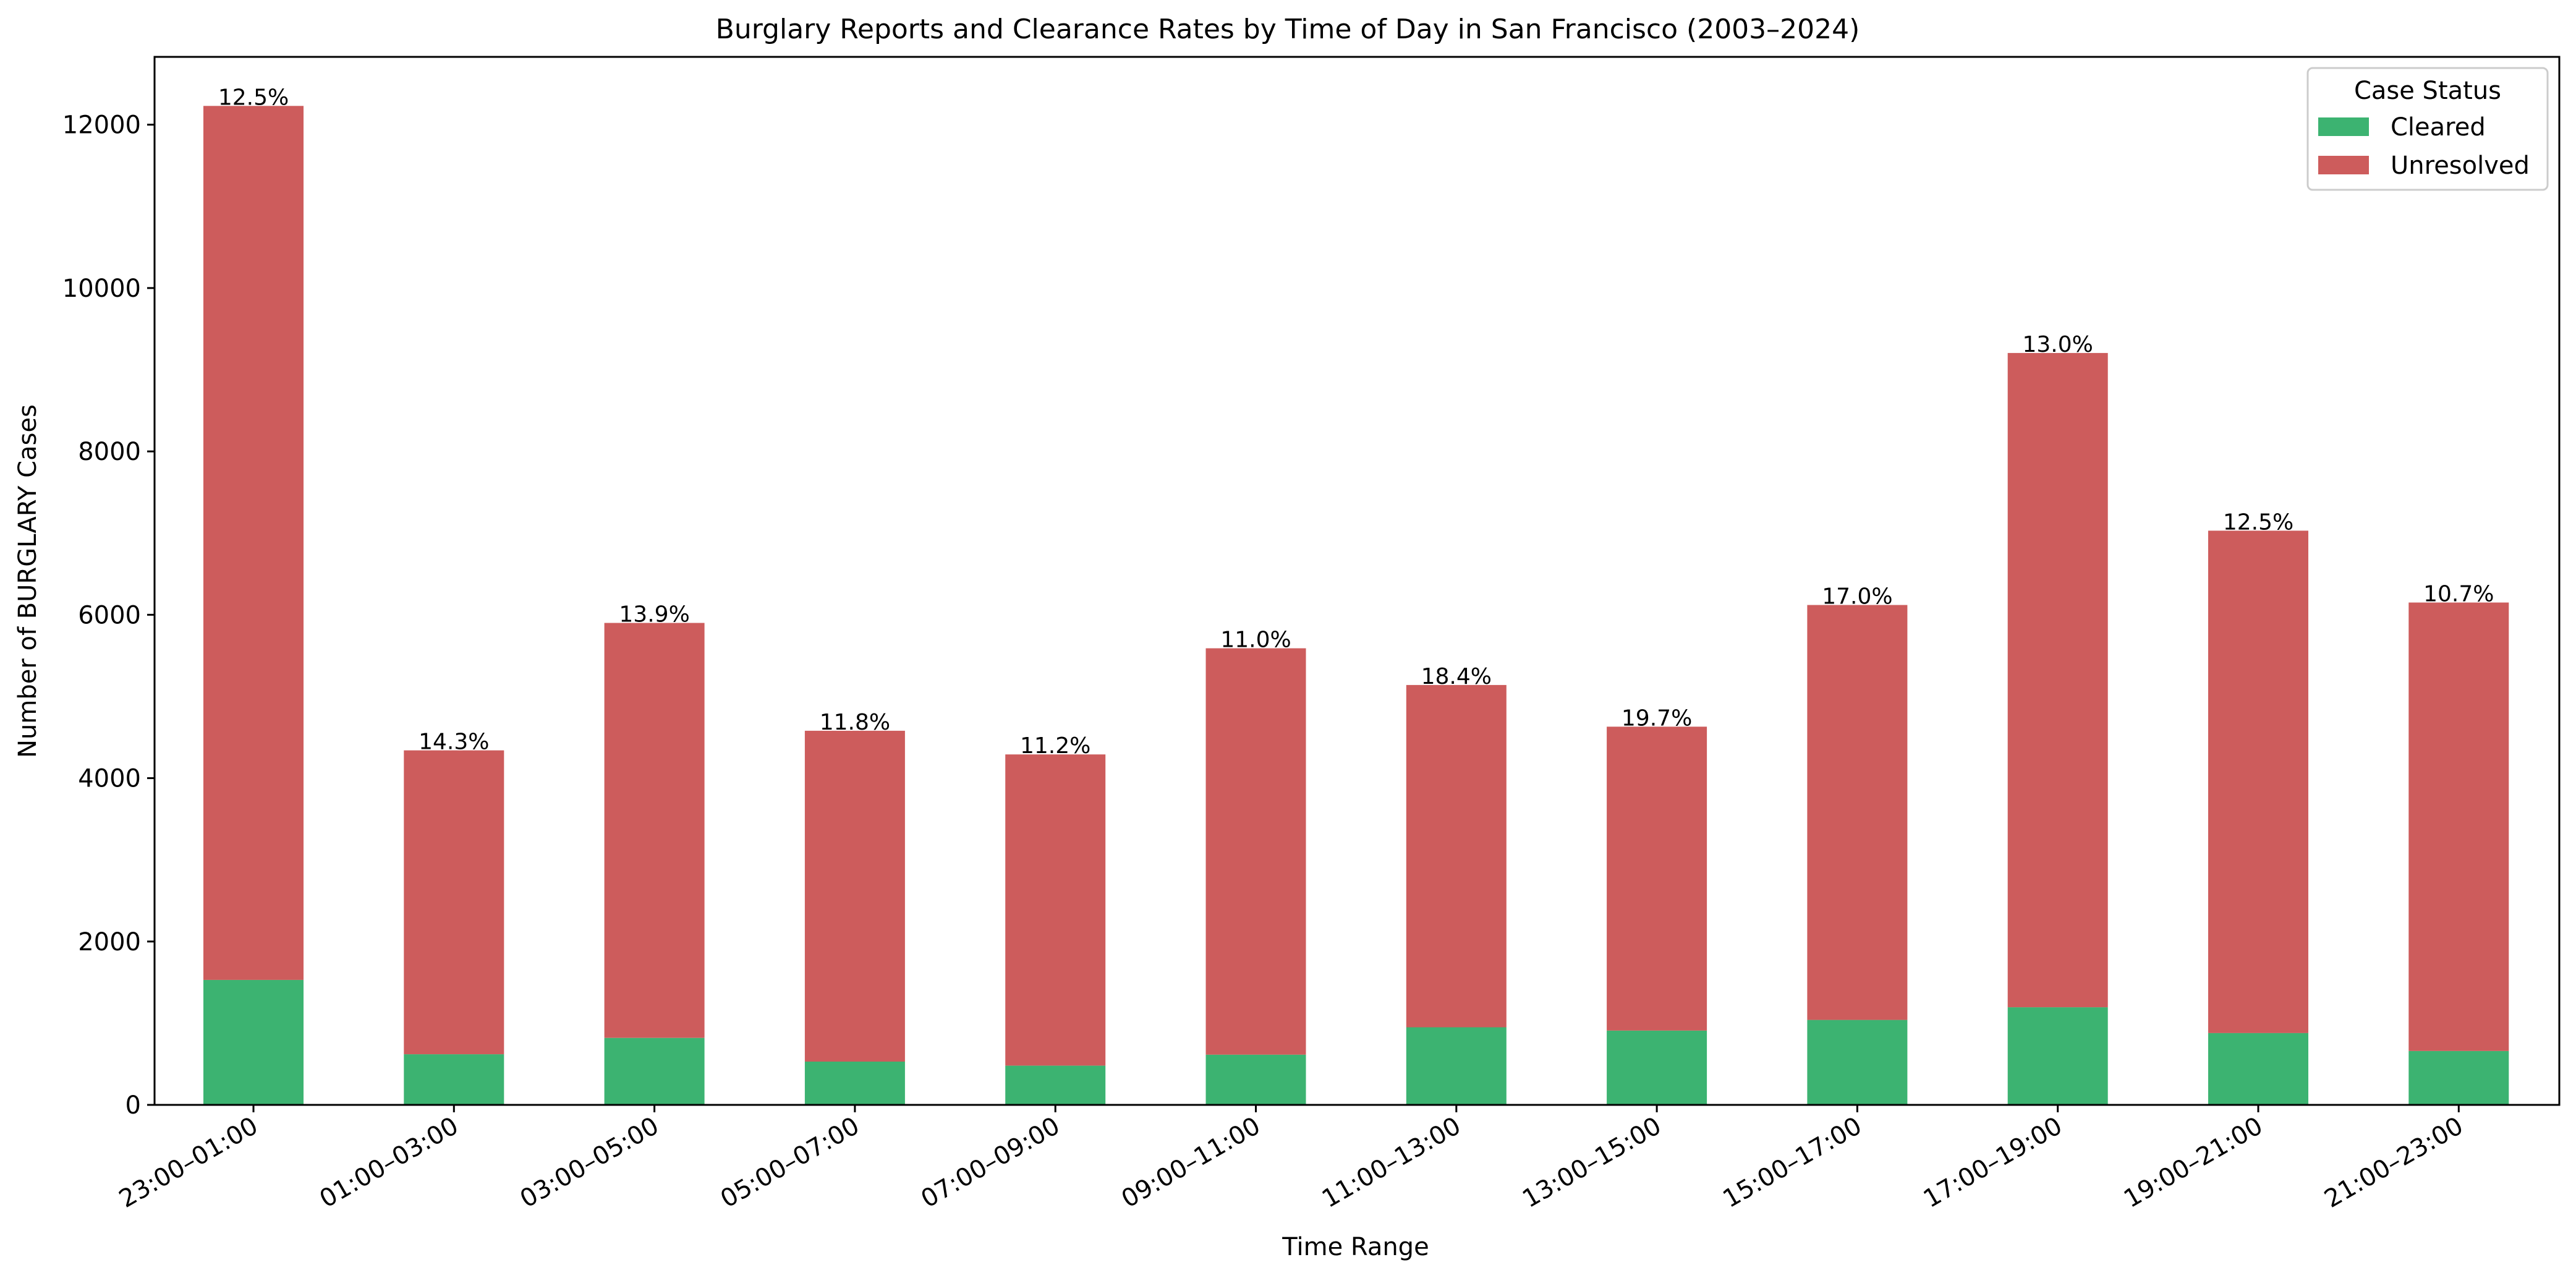  Describe the element at coordinates (654, 615) in the screenshot. I see `bar-label-2: 13.9%` at that location.